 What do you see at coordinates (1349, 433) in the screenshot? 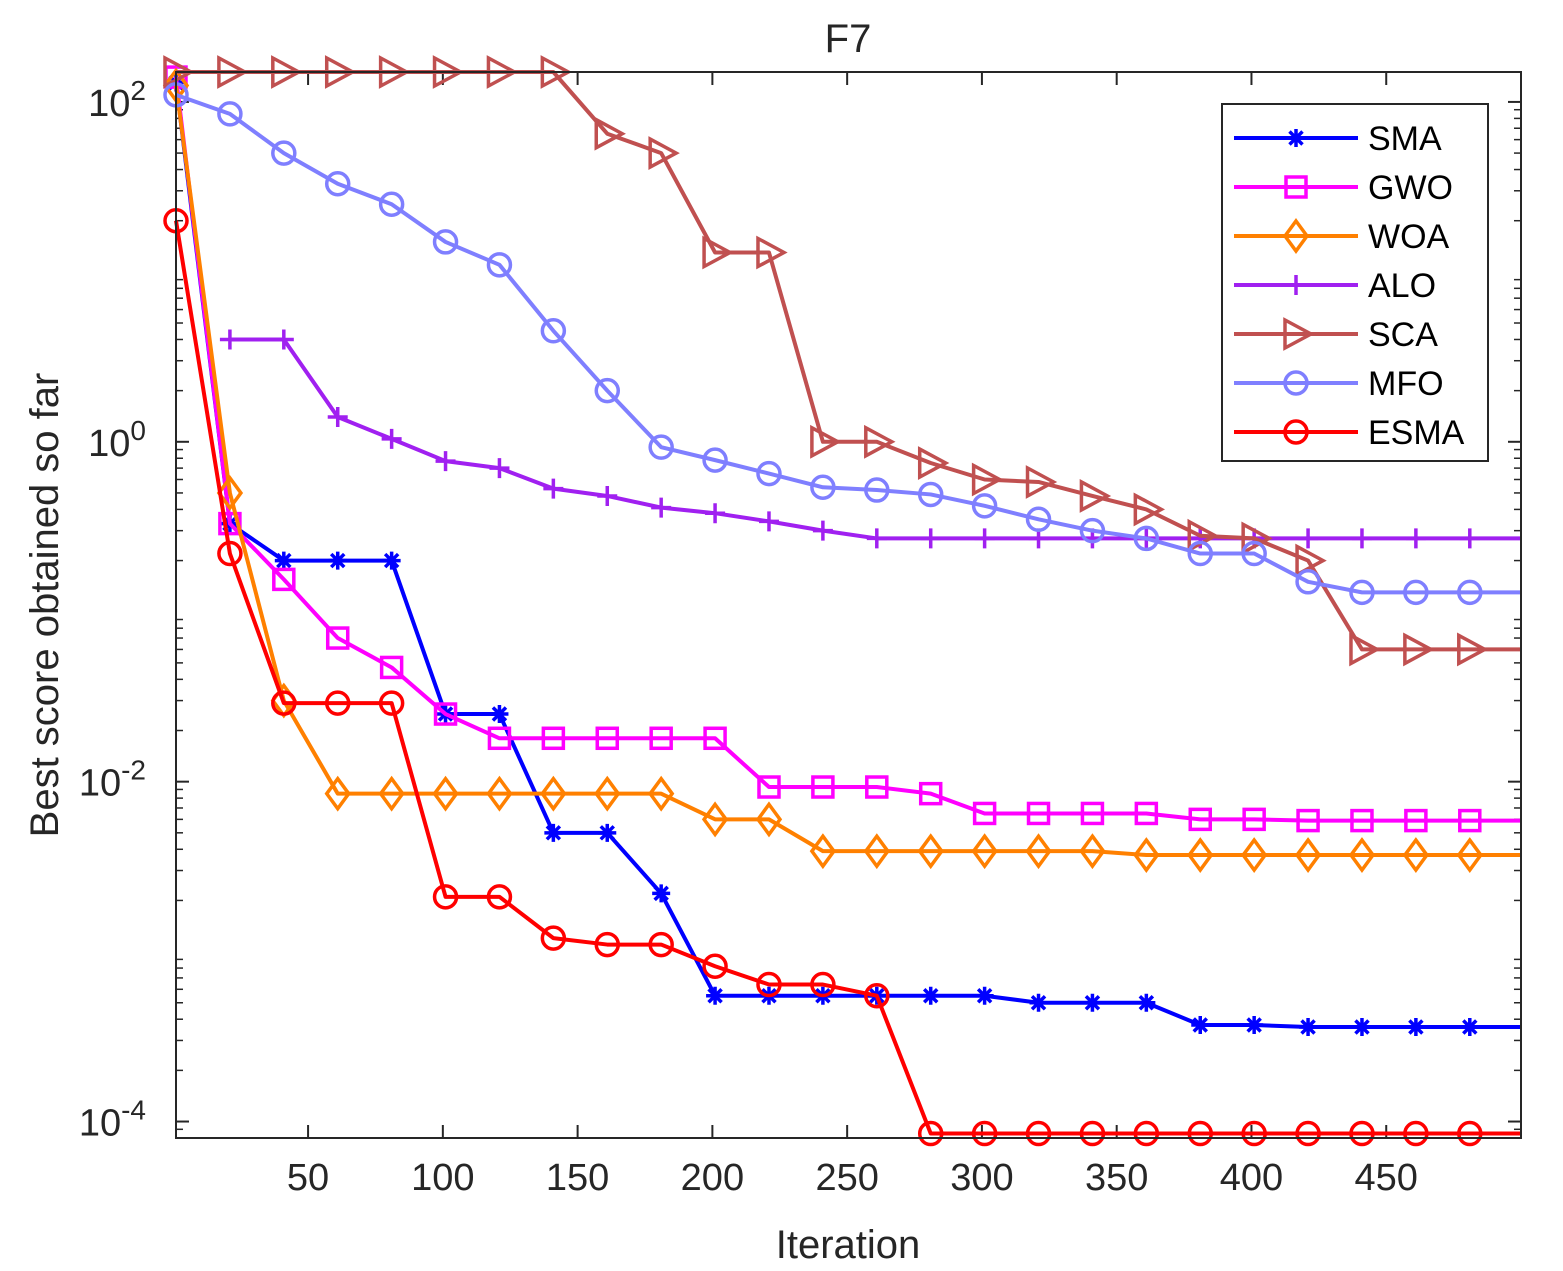
I see `legend-item-esma: ESMA` at bounding box center [1349, 433].